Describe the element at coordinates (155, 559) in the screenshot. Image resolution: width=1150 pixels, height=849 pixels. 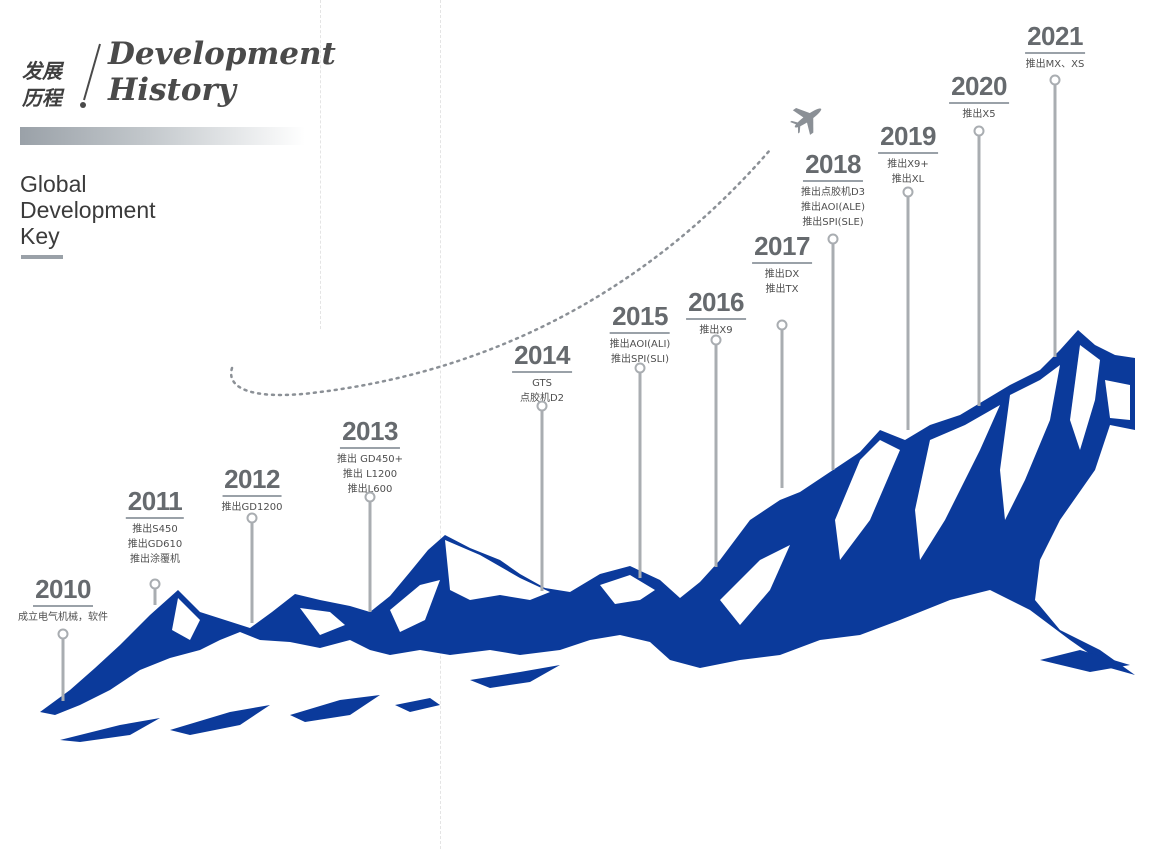
I see `milestone-event: 推出涂覆机` at that location.